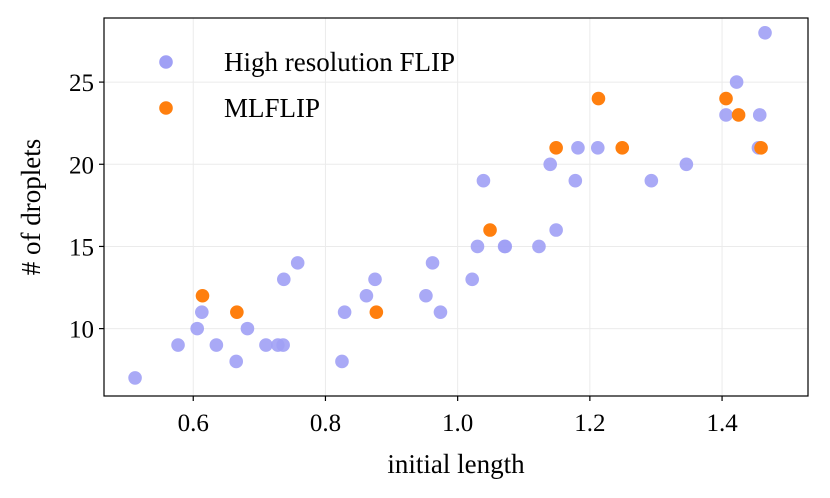 This screenshot has width=830, height=498. I want to click on y-tick-label: 15, so click(81, 247).